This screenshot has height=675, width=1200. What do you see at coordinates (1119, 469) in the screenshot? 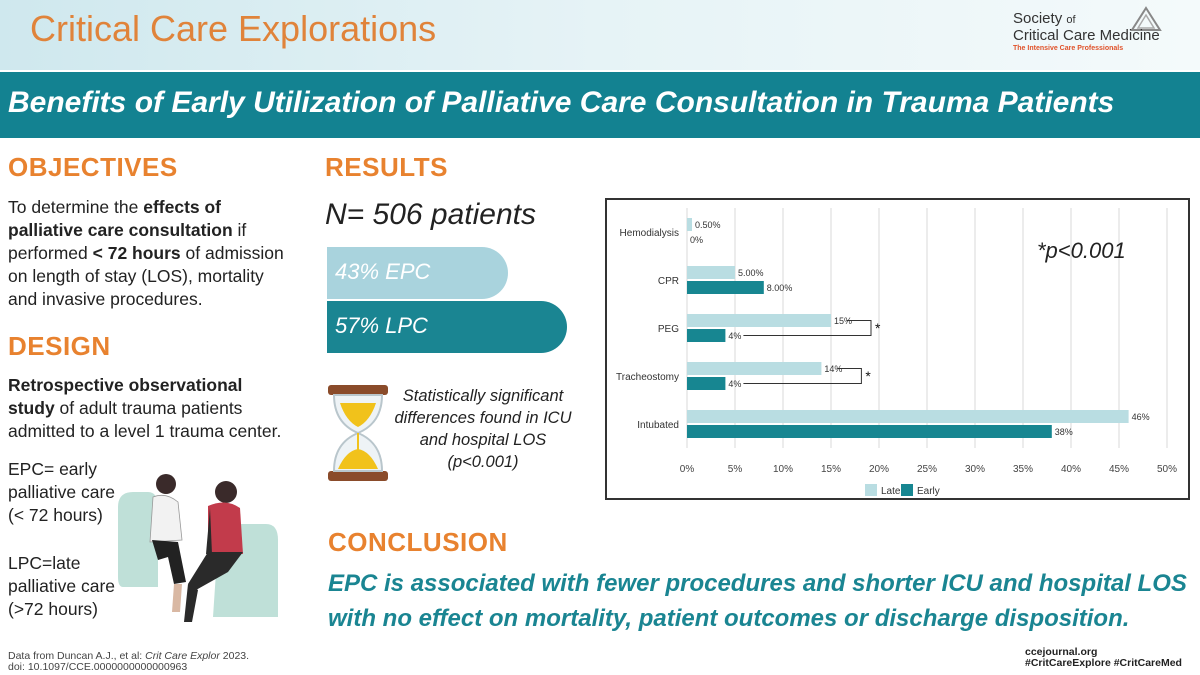
I see `x-tick-label: 45%` at bounding box center [1119, 469].